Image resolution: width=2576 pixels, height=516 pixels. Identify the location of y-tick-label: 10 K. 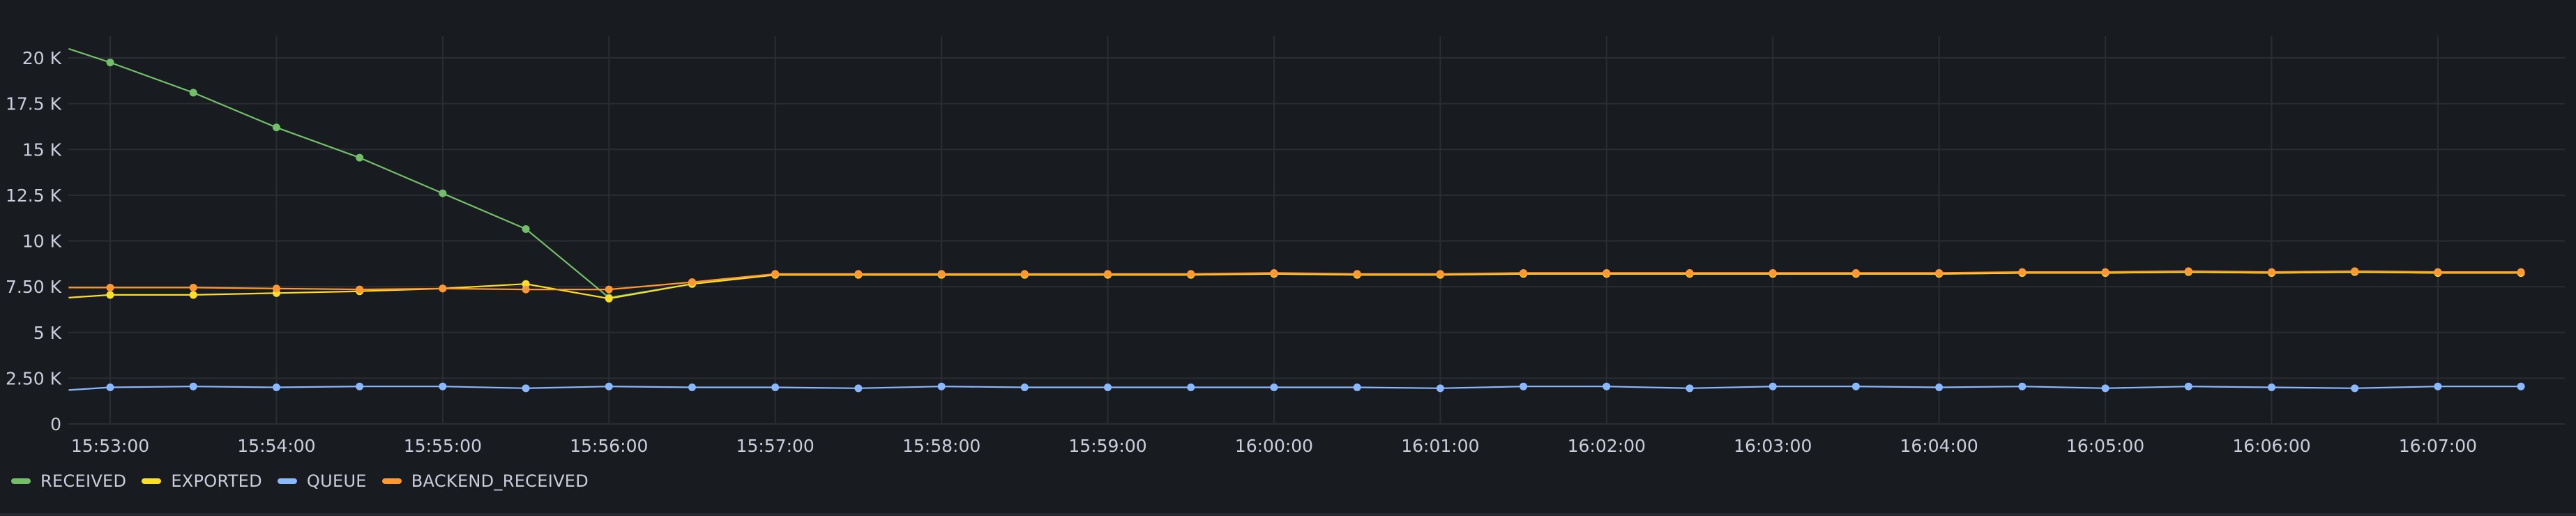
(42, 242).